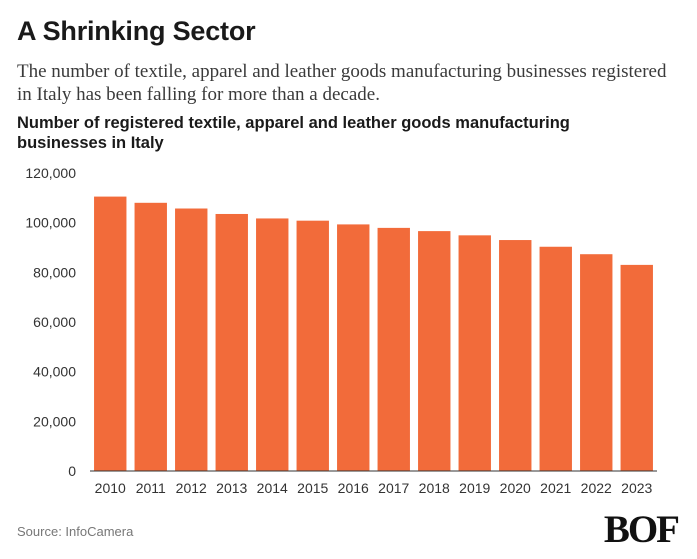  What do you see at coordinates (555, 358) in the screenshot?
I see `bar-2021` at bounding box center [555, 358].